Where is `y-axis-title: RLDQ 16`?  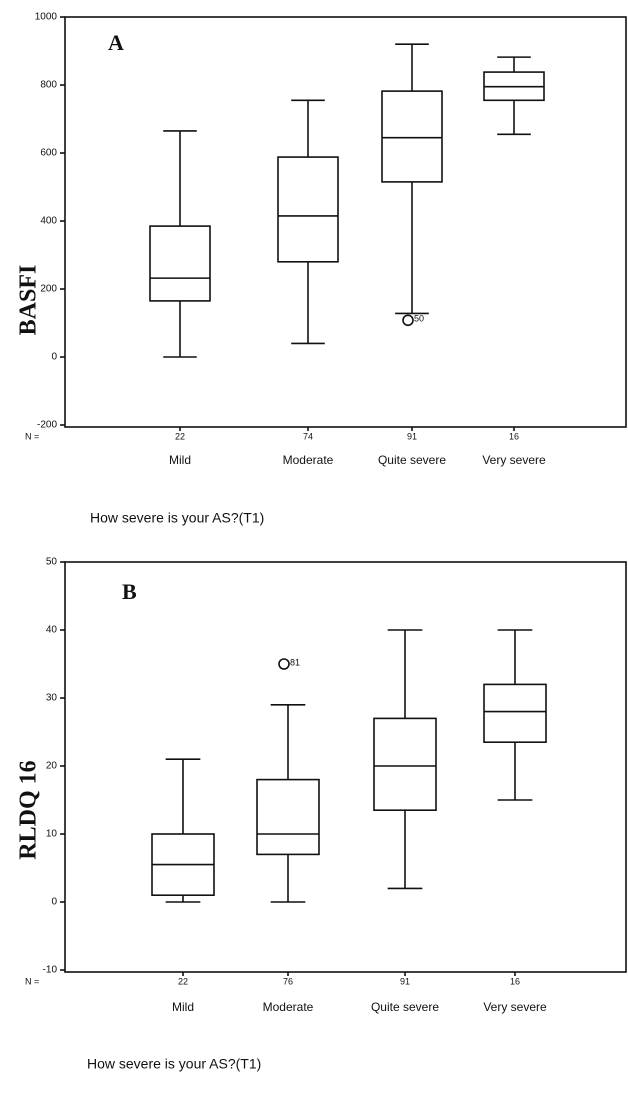
y-axis-title: RLDQ 16 is located at coordinates (29, 809).